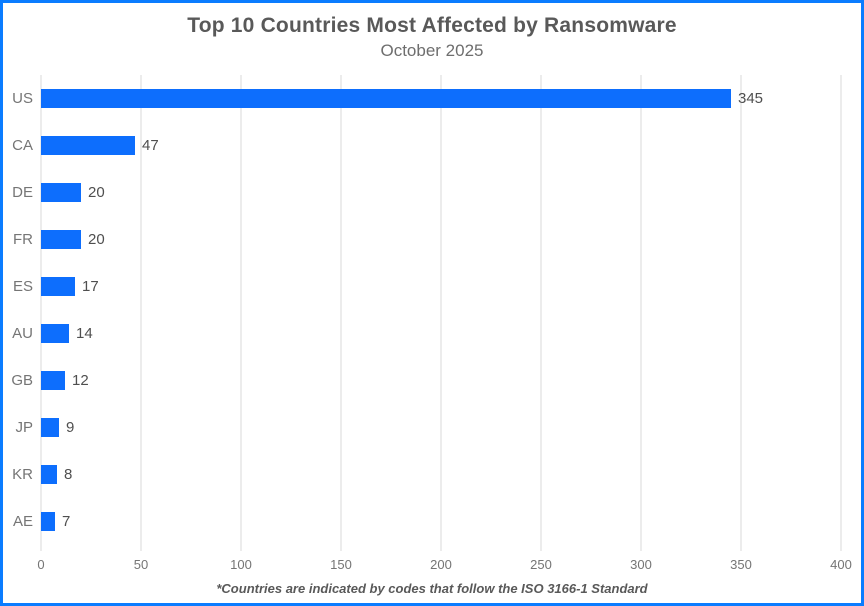 This screenshot has height=606, width=864. Describe the element at coordinates (426, 333) in the screenshot. I see `bar-row: AU 14` at that location.